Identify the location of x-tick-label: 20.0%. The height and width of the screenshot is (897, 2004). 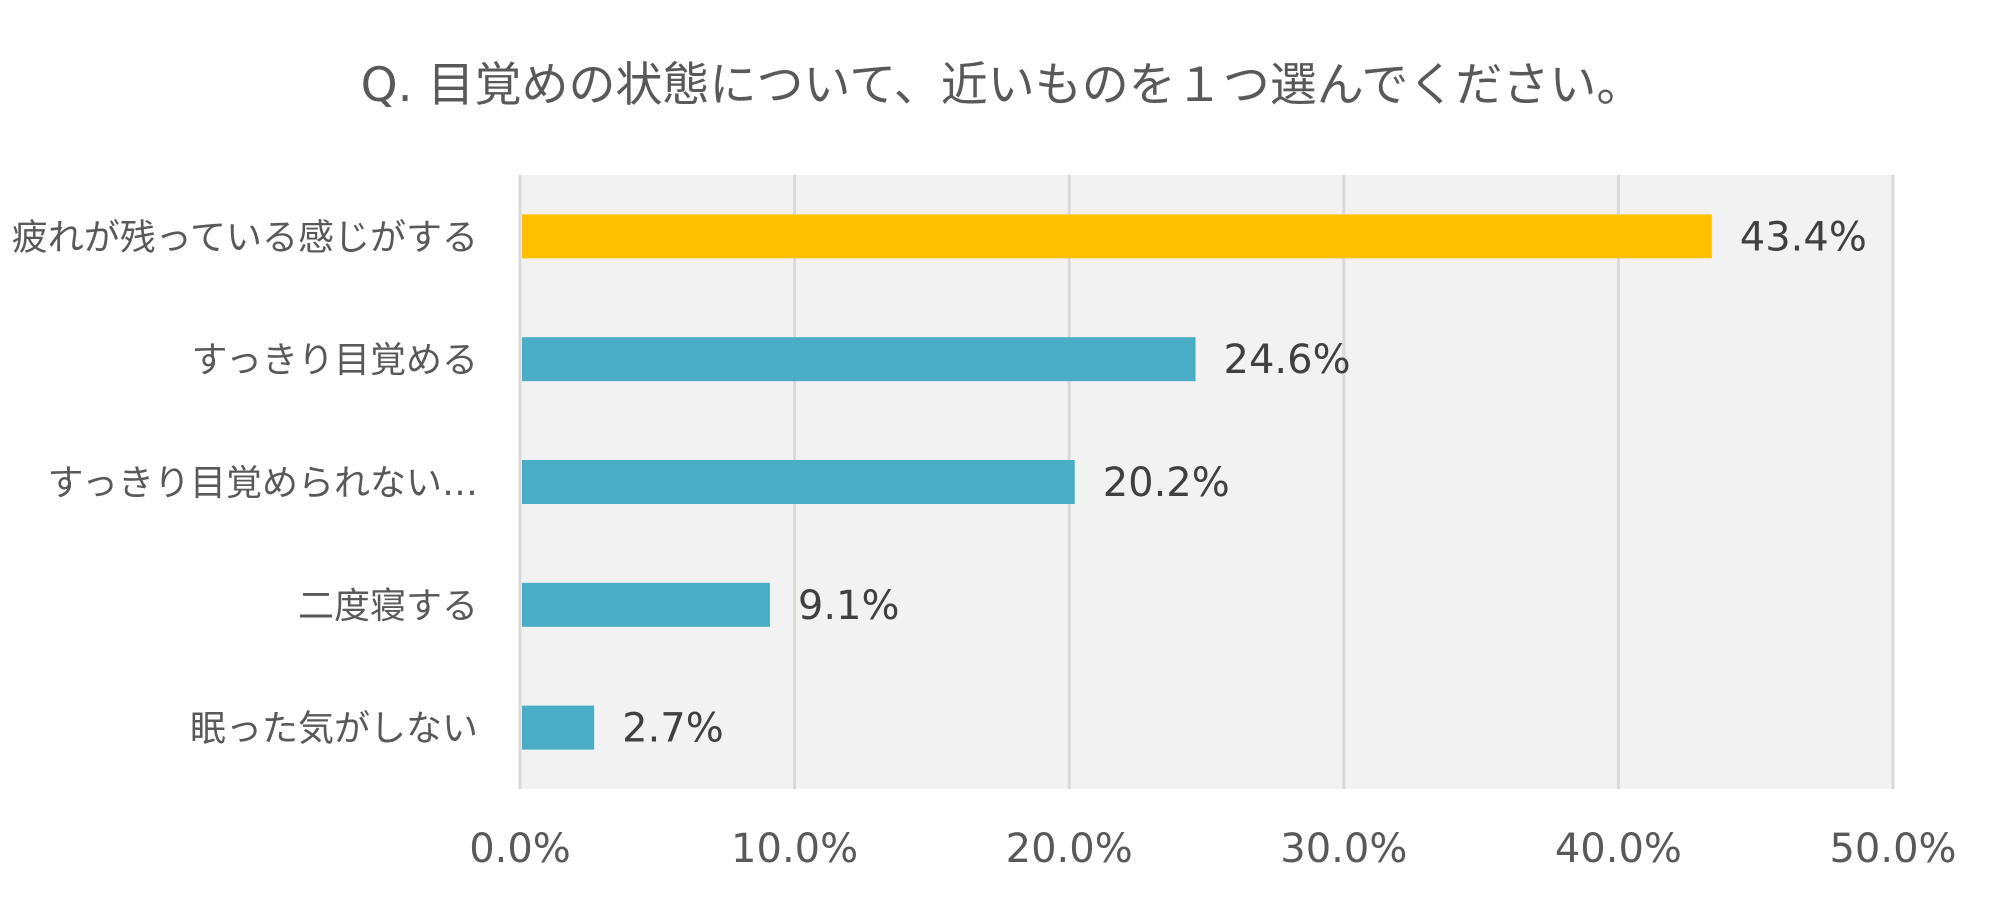
(1069, 849).